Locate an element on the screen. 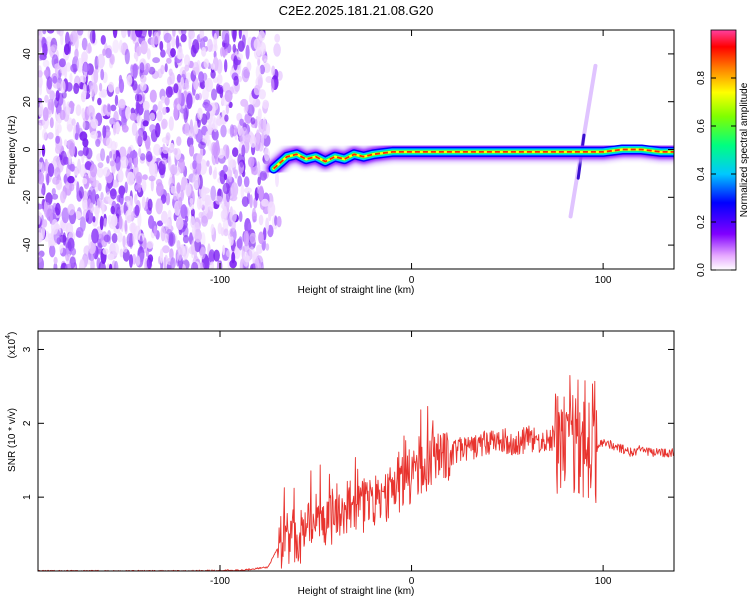  colorbar-gradient is located at coordinates (723, 150).